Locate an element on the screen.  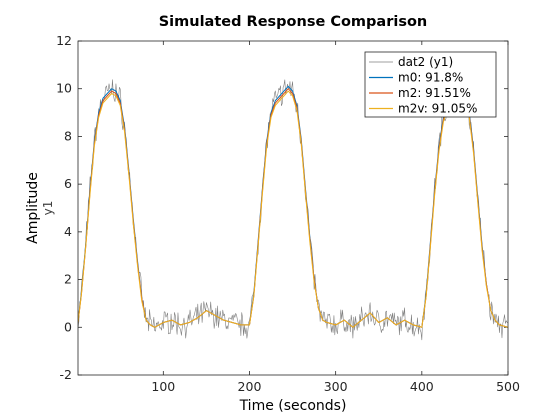
x-axis-label: Time (seconds) is located at coordinates (293, 406).